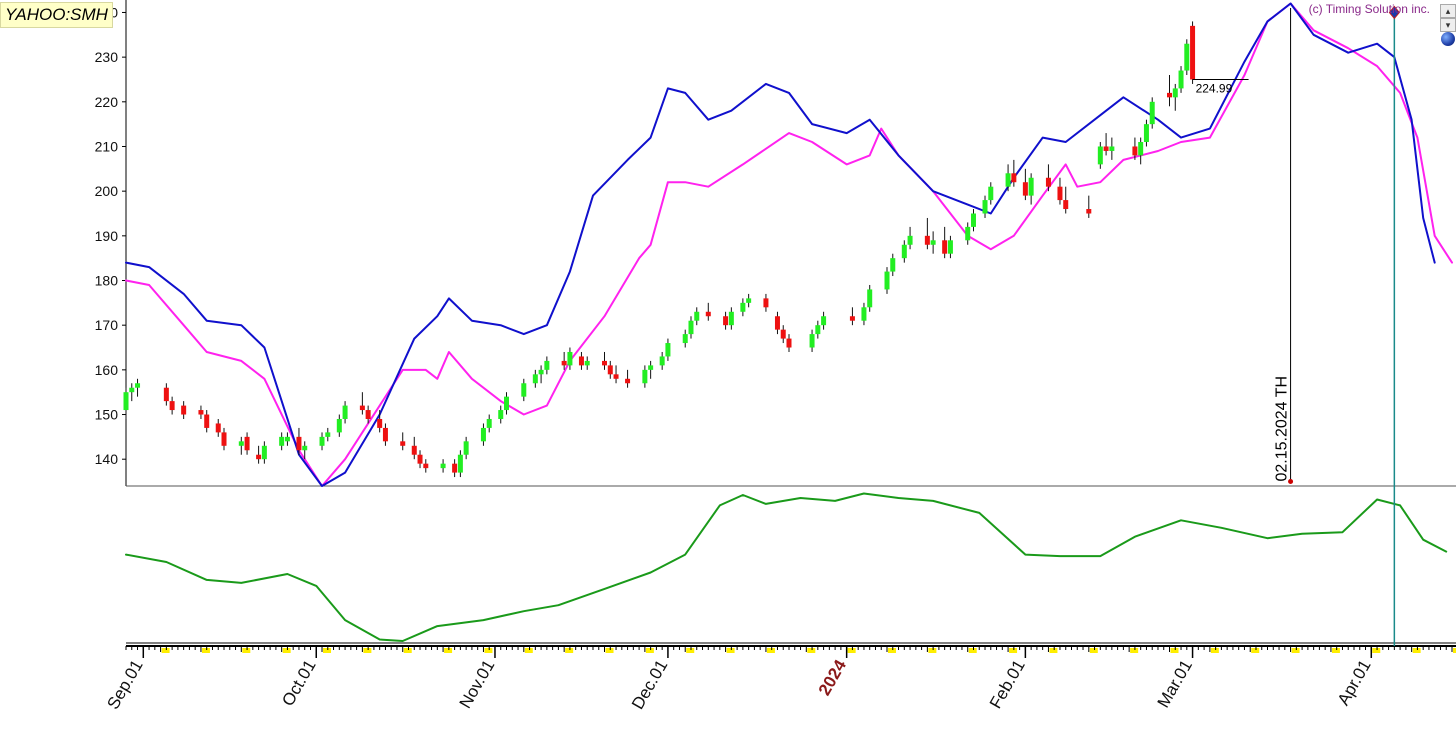 This screenshot has width=1456, height=733. Describe the element at coordinates (1448, 11) in the screenshot. I see `scroll-up-button: ▴` at that location.